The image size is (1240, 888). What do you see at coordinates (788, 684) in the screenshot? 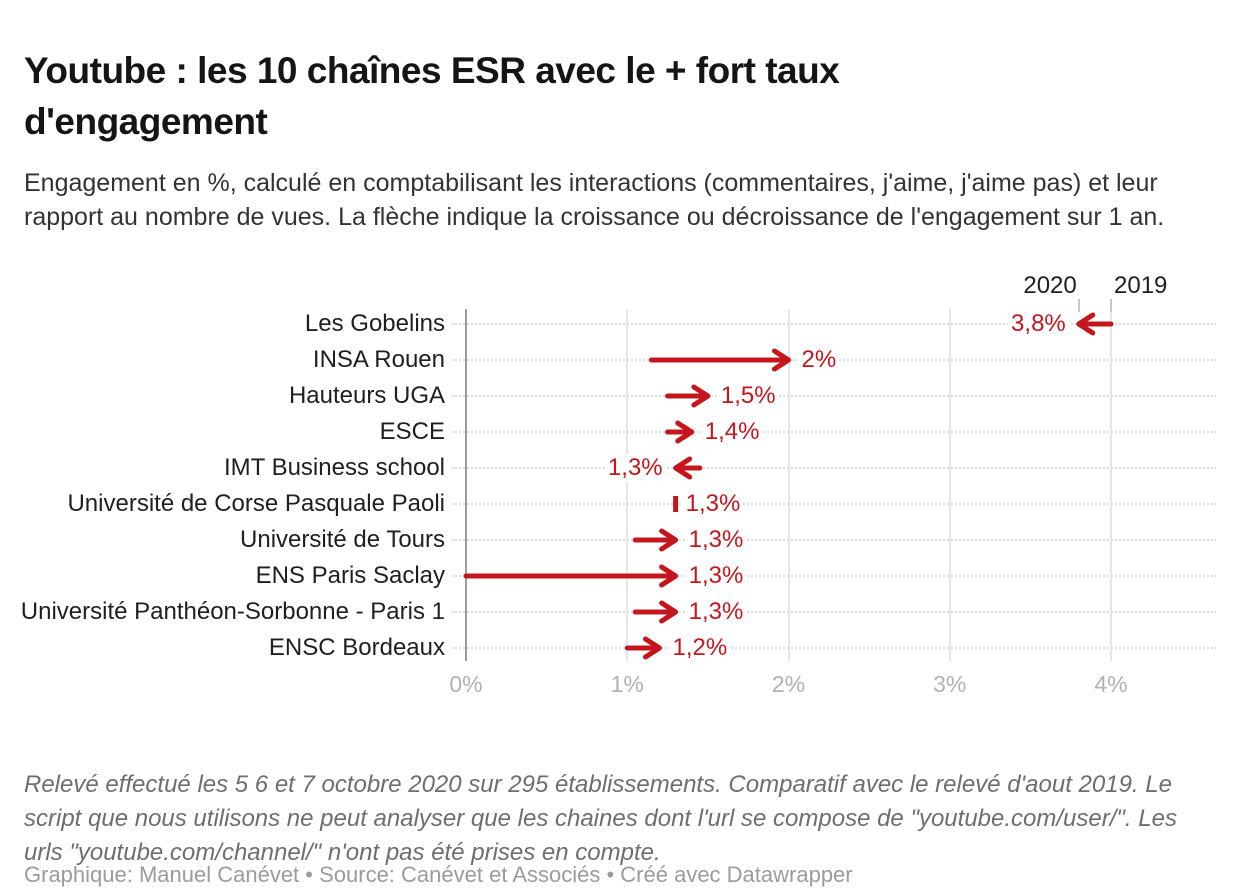
I see `x-axis-tick-label: 2%` at bounding box center [788, 684].